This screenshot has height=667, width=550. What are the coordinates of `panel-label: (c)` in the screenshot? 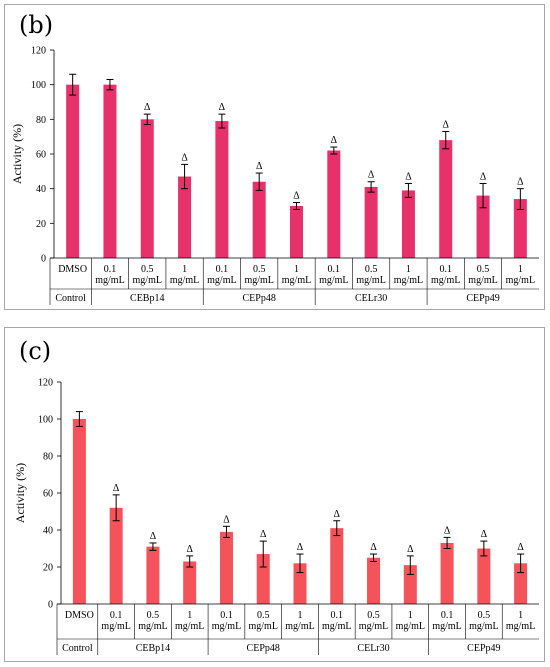 It's located at (35, 351).